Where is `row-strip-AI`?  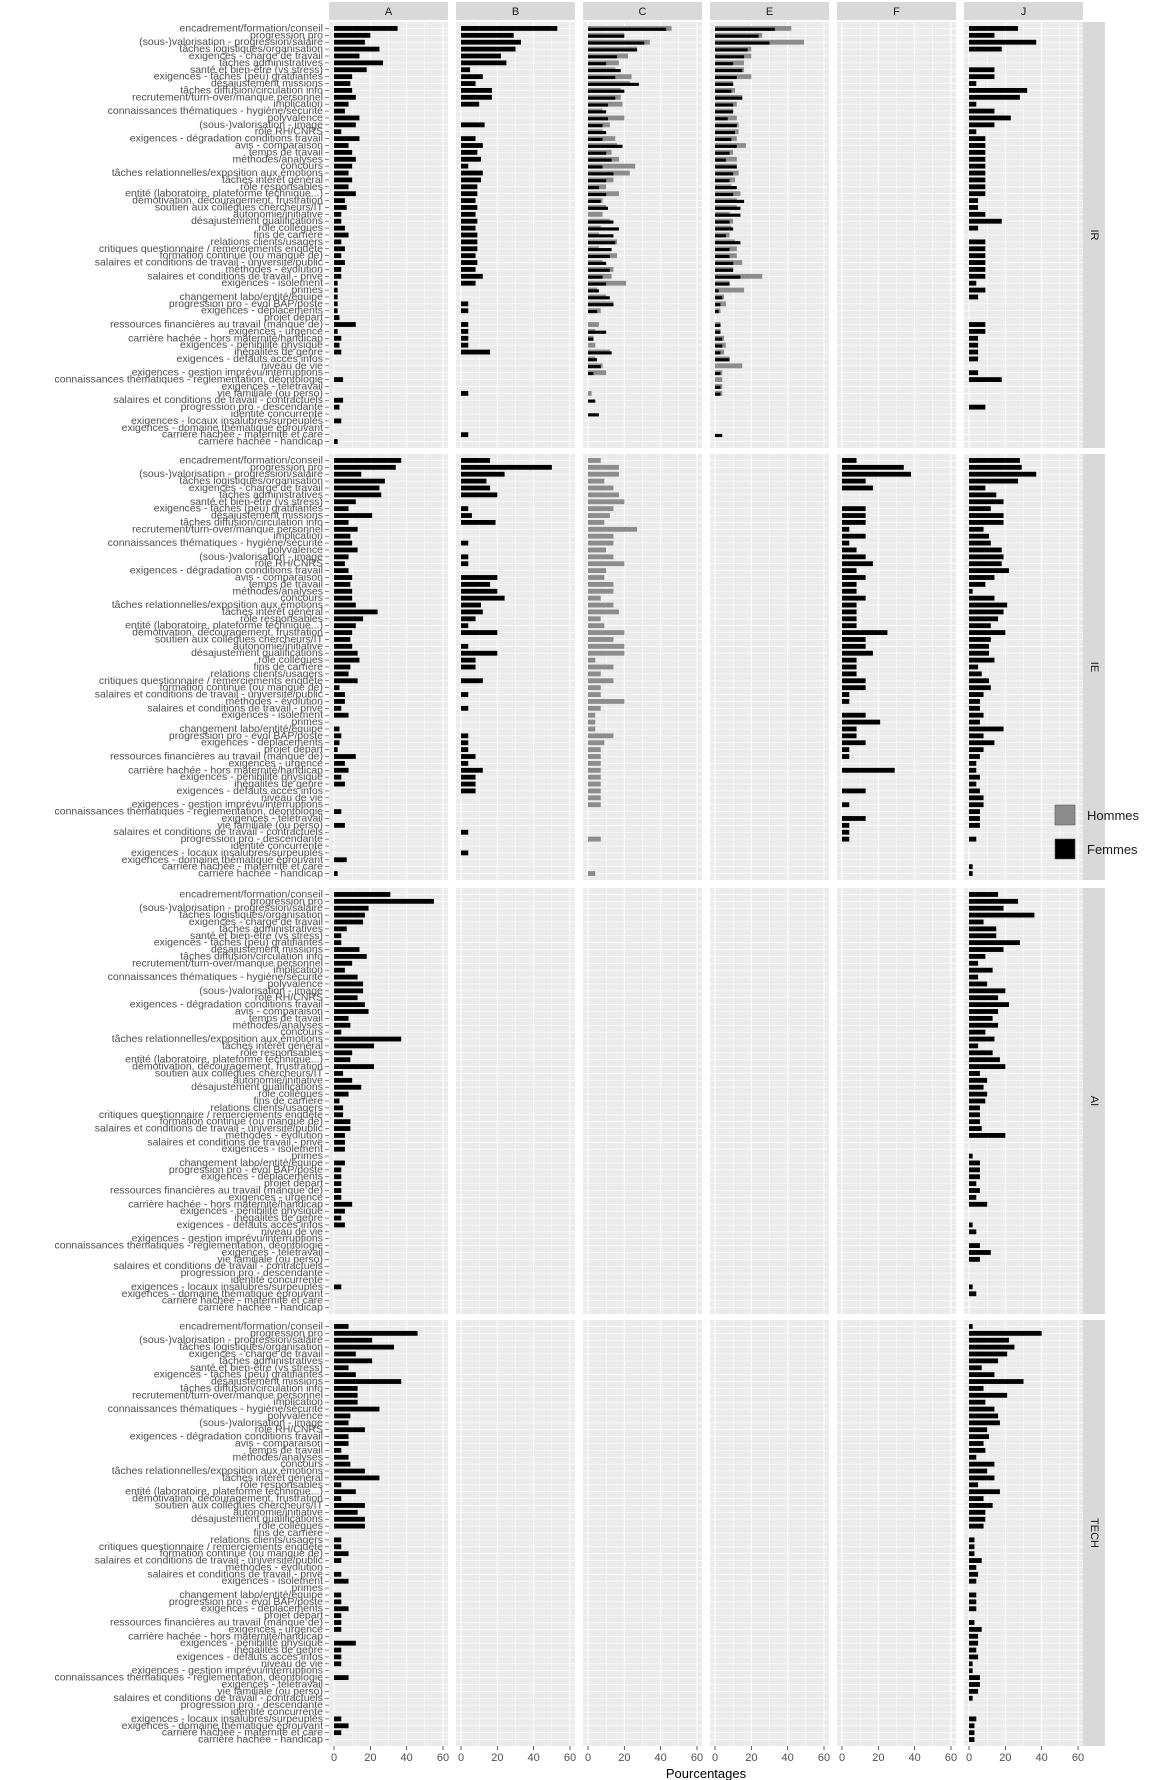
row-strip-AI is located at coordinates (1094, 1101).